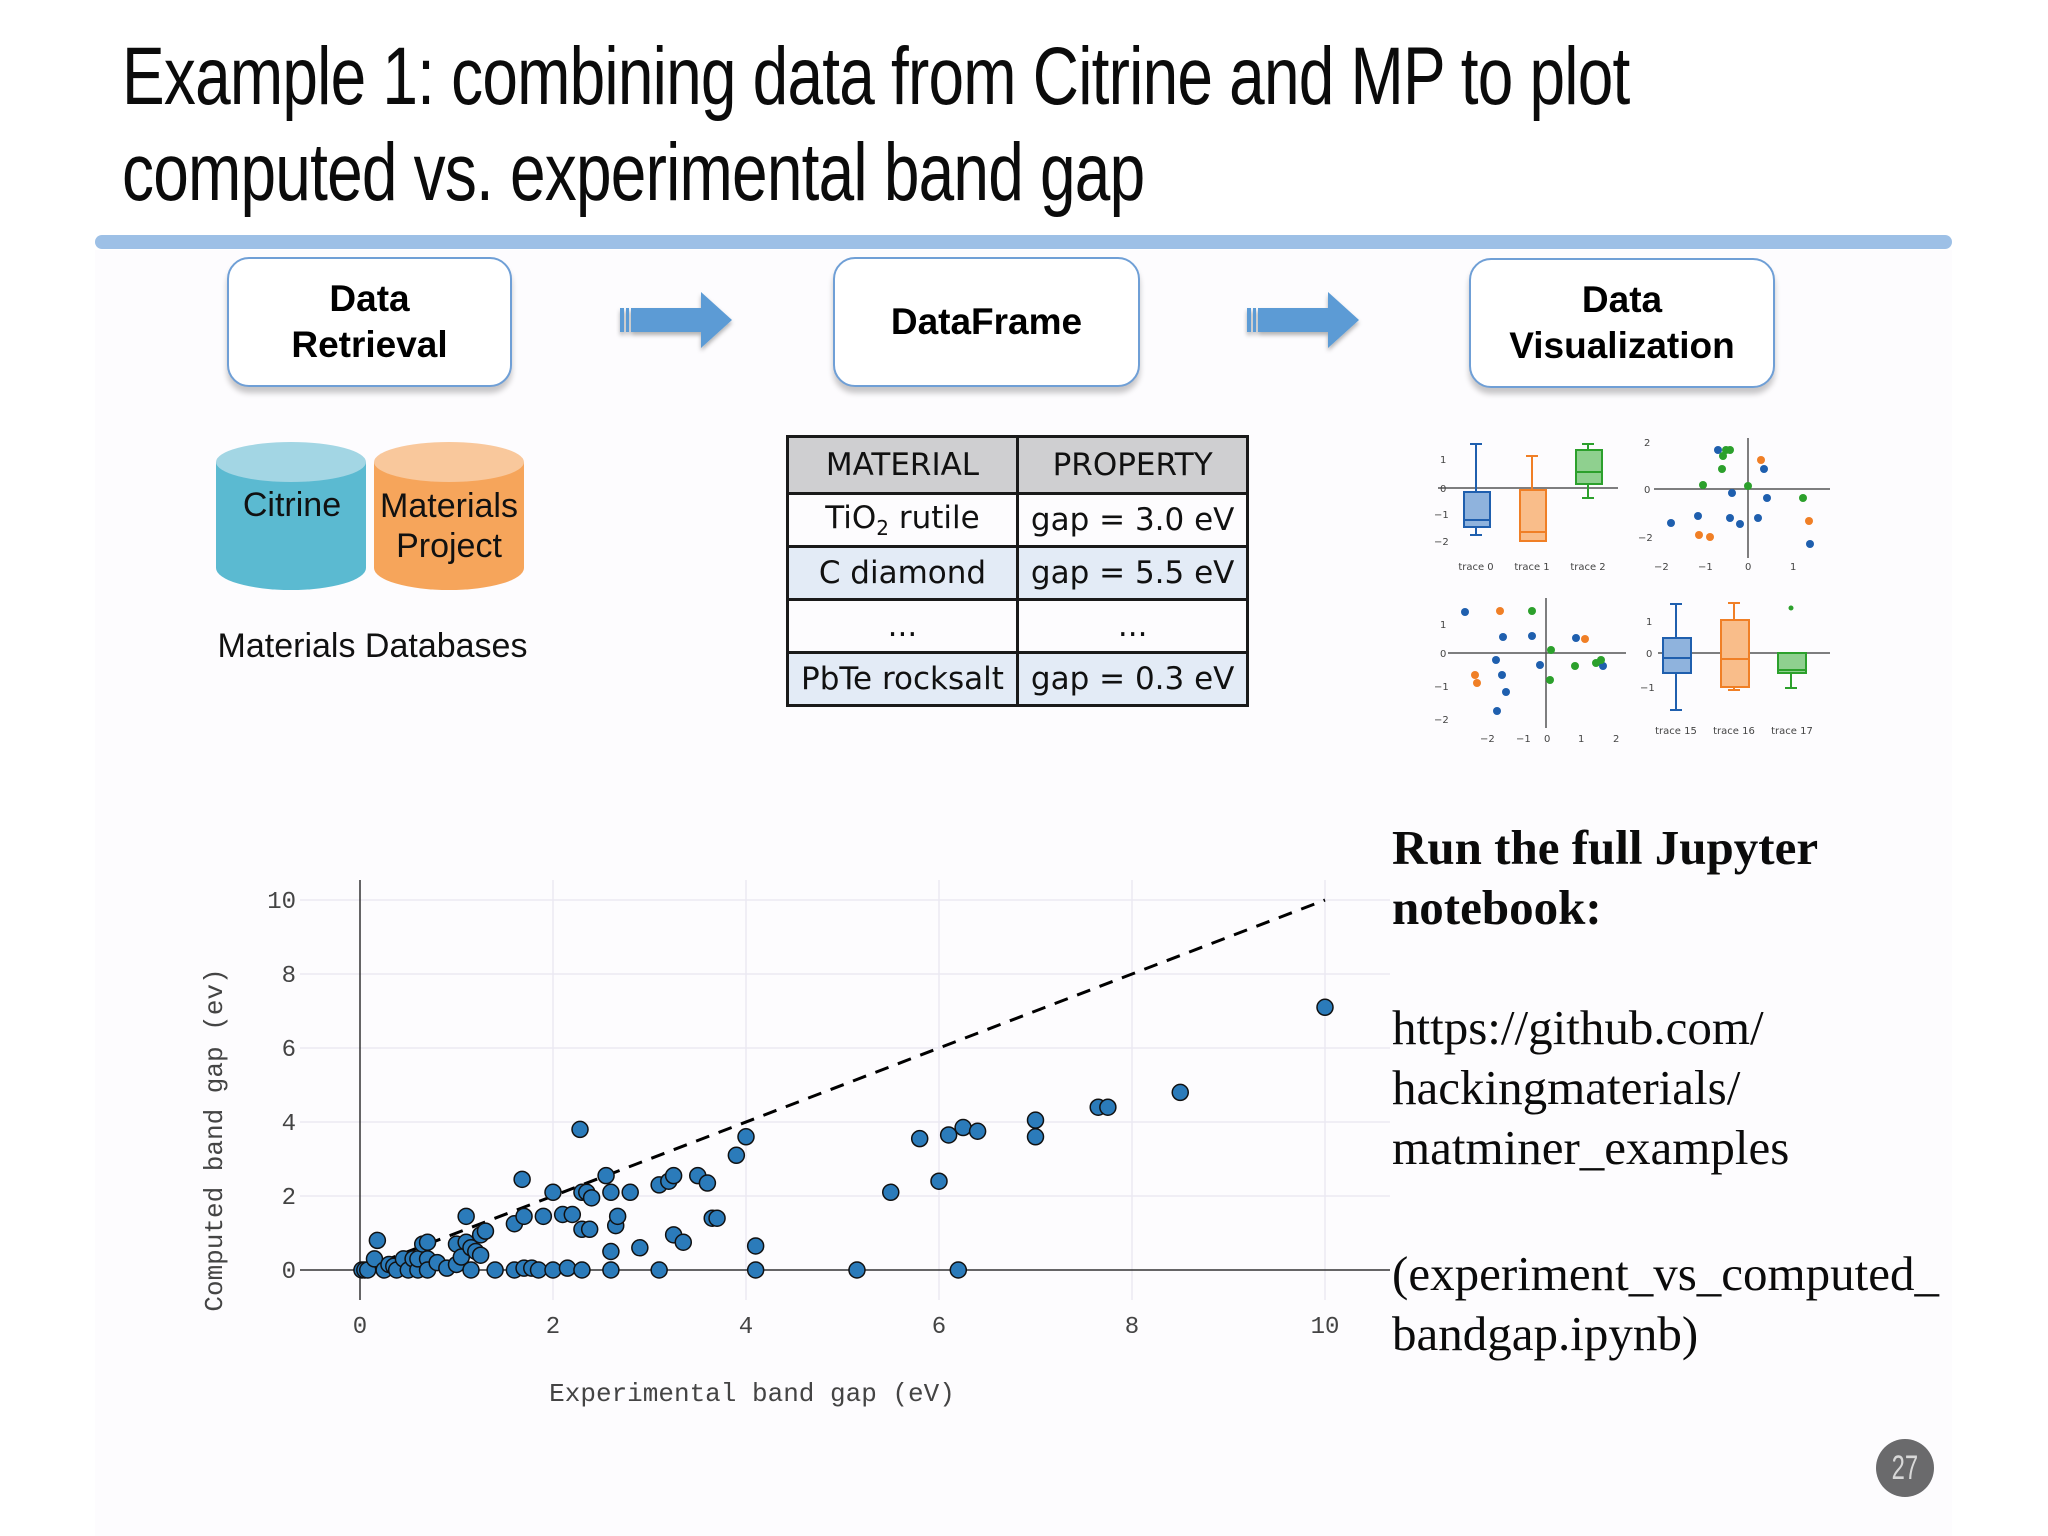  Describe the element at coordinates (1325, 1327) in the screenshot. I see `svg-text: 10` at that location.